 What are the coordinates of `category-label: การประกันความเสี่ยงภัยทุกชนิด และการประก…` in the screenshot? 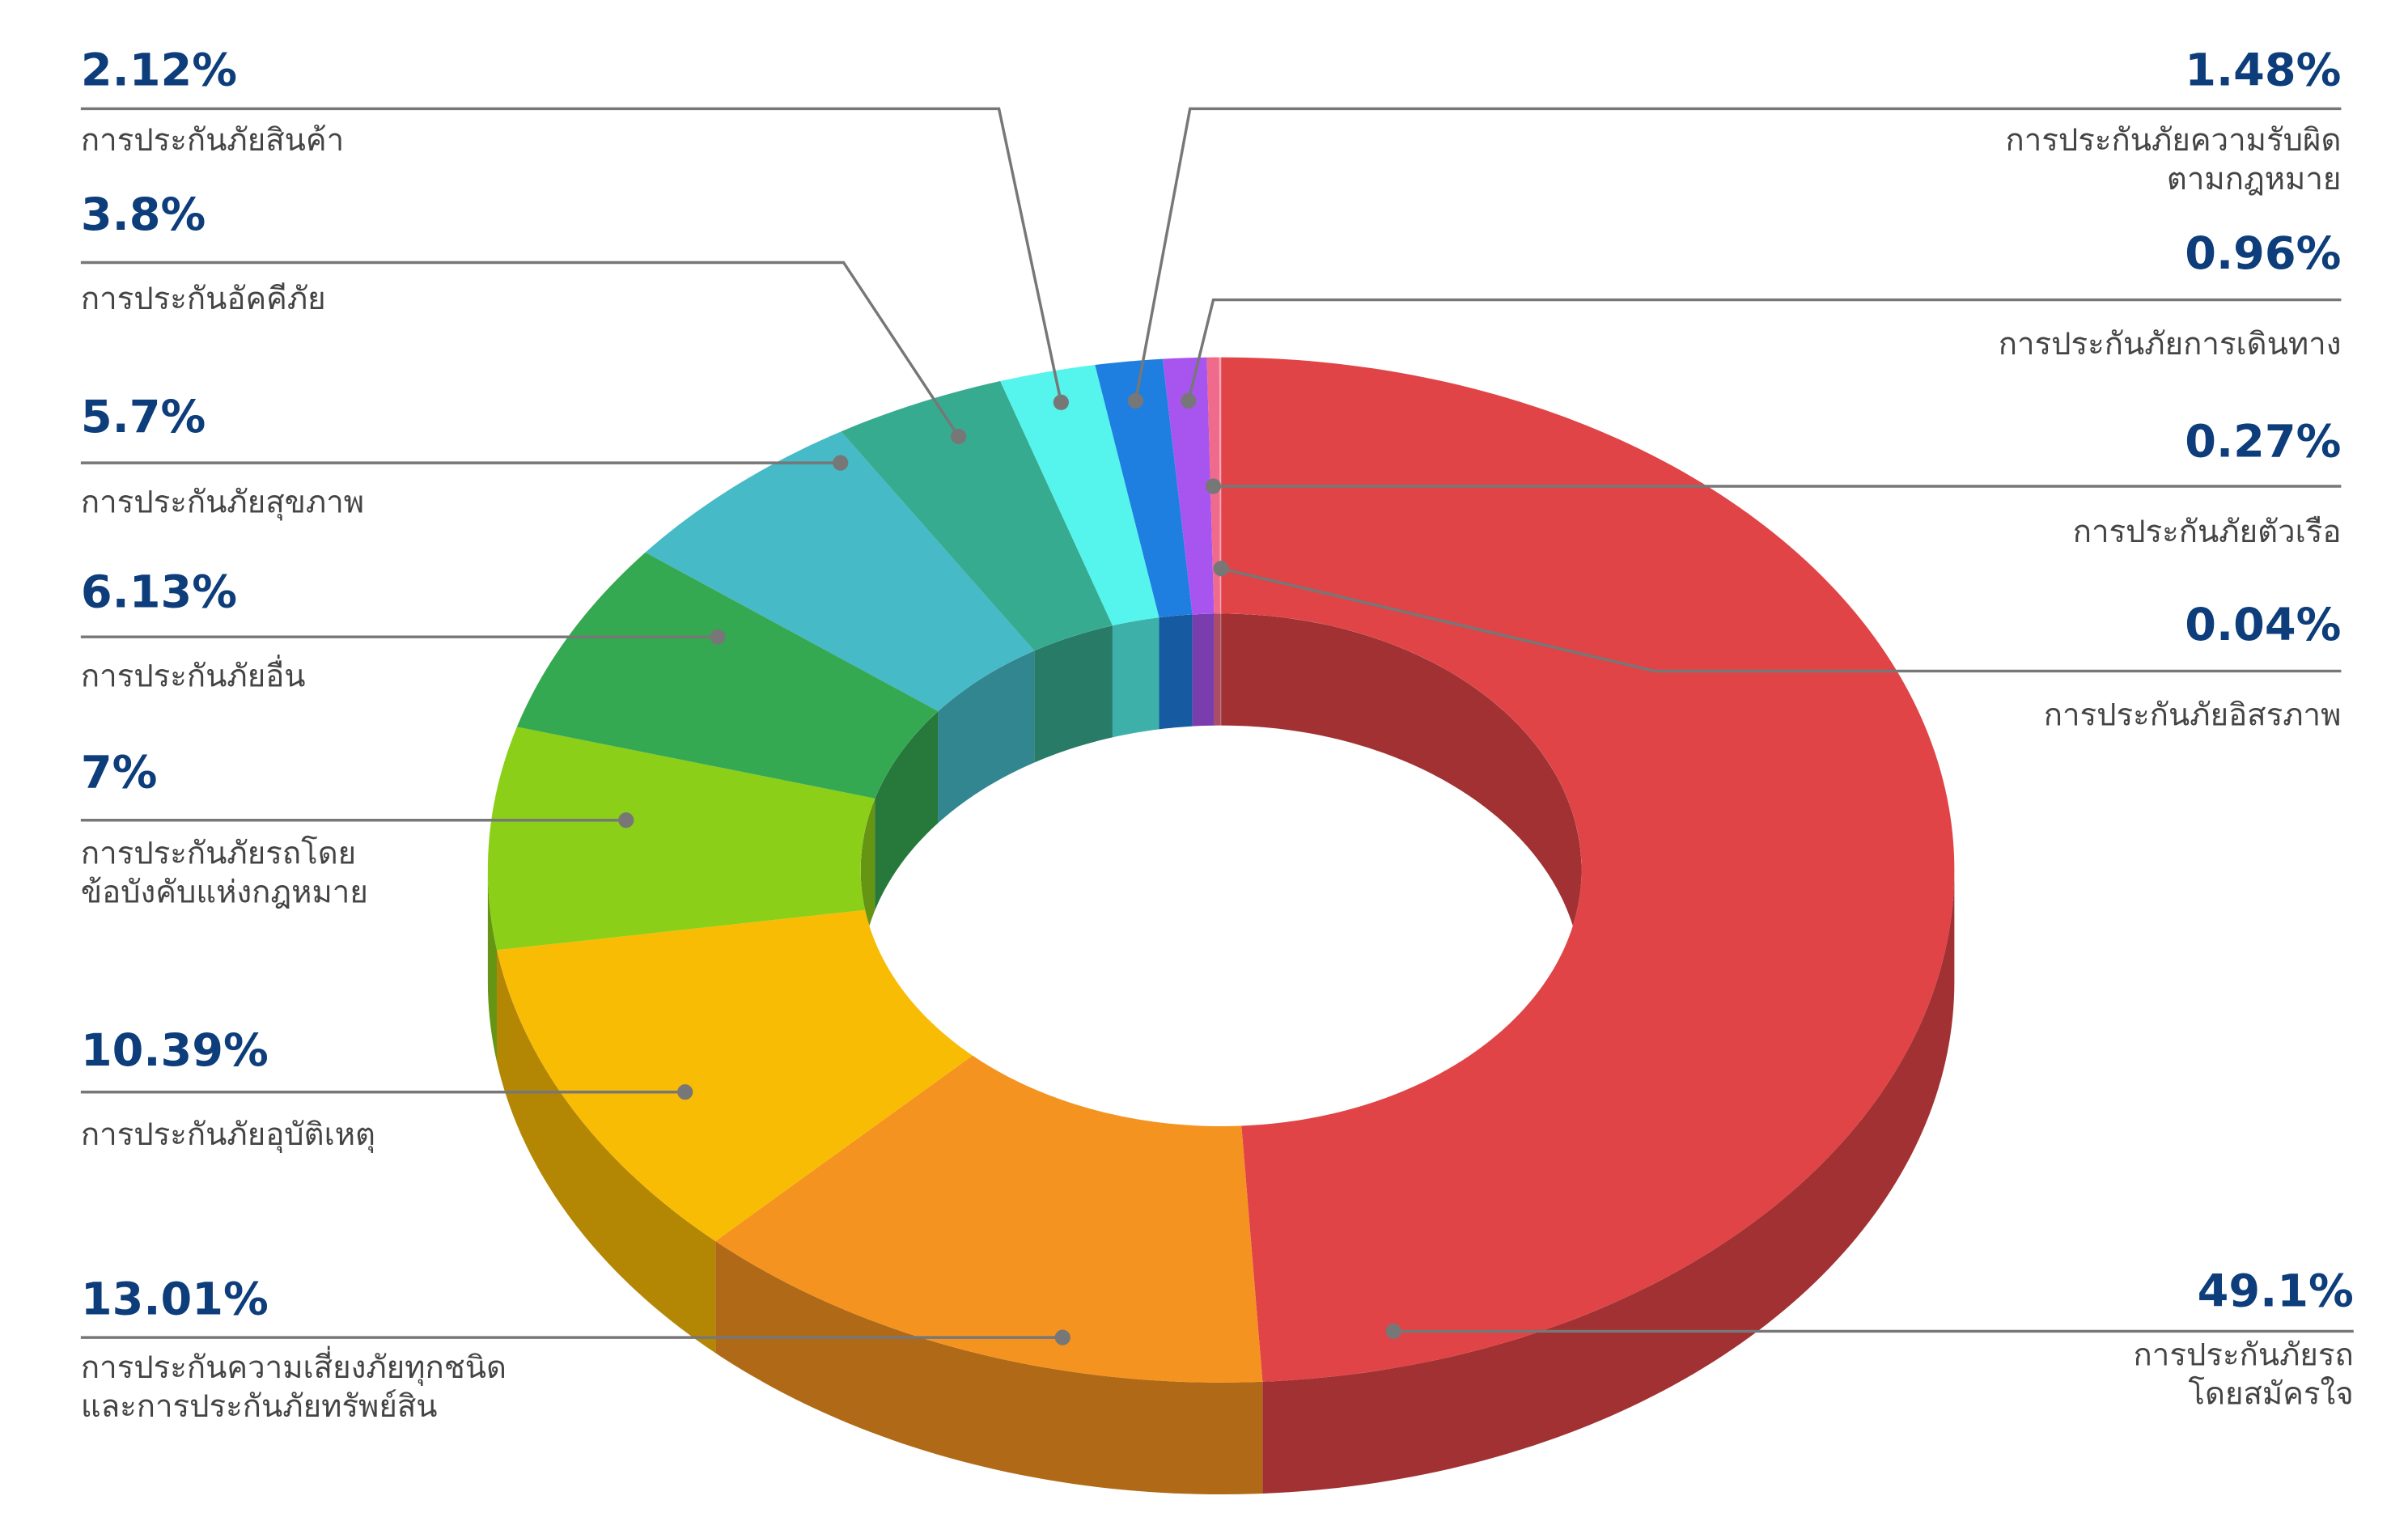 It's located at (293, 1386).